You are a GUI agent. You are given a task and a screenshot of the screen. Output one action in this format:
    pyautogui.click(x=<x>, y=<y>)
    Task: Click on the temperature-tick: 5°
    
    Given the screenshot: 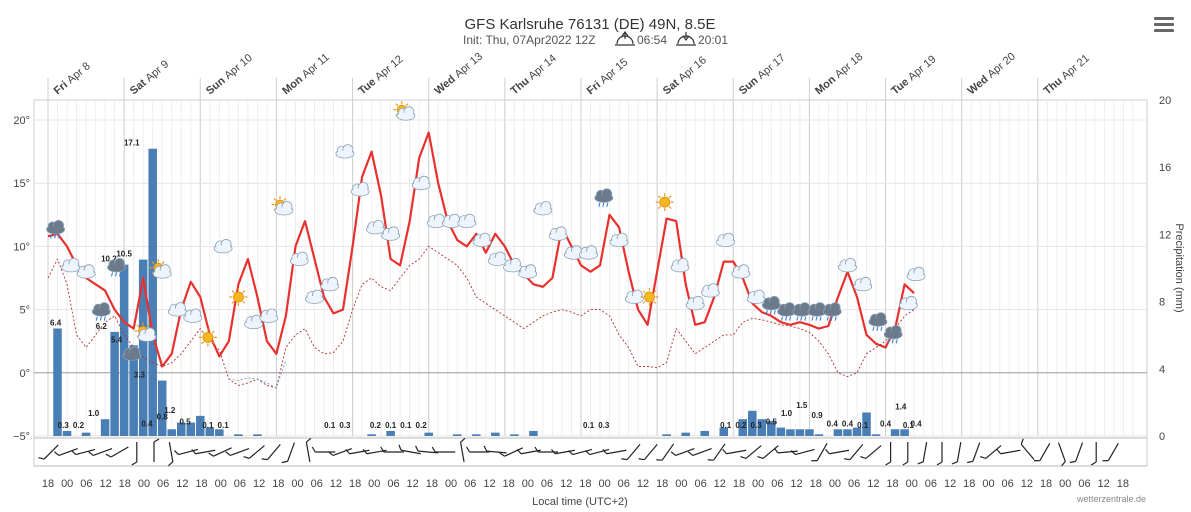 What is the action you would take?
    pyautogui.click(x=24, y=311)
    